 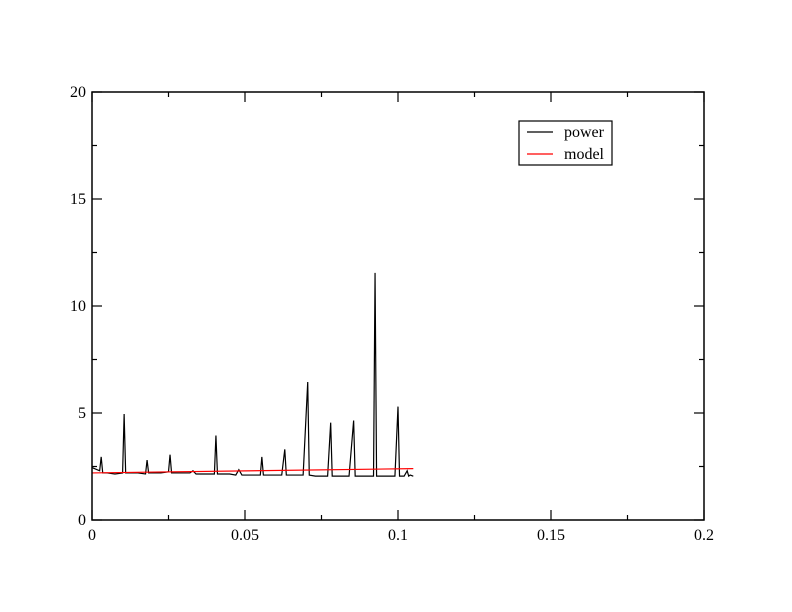 I want to click on y-tick-label: 20, so click(x=78, y=92).